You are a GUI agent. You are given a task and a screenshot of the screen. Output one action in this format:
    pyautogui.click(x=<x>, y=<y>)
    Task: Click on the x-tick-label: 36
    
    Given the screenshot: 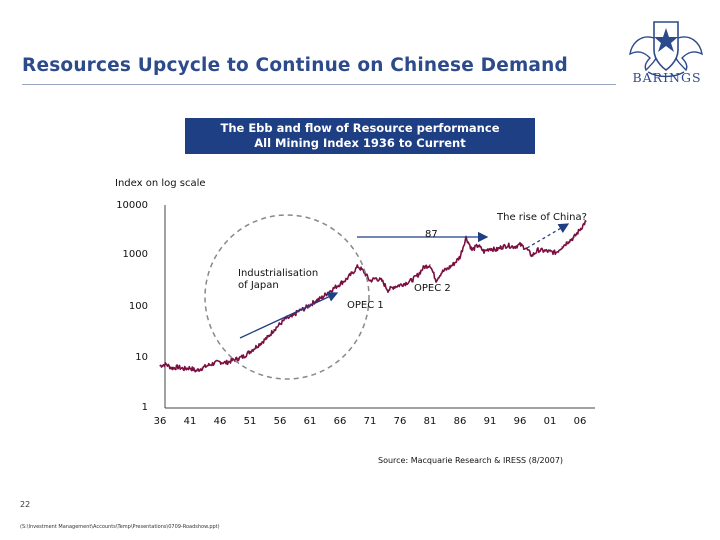 What is the action you would take?
    pyautogui.click(x=160, y=421)
    